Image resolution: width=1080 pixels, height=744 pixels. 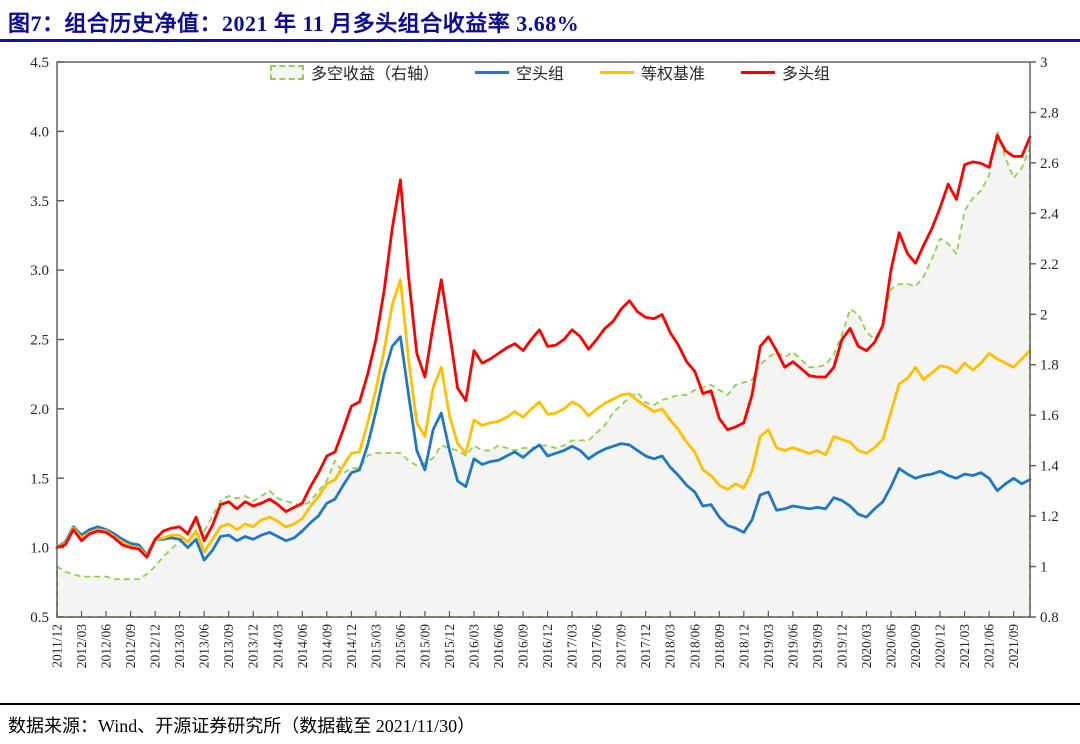 What do you see at coordinates (286, 72) in the screenshot?
I see `long-short-area-swatch` at bounding box center [286, 72].